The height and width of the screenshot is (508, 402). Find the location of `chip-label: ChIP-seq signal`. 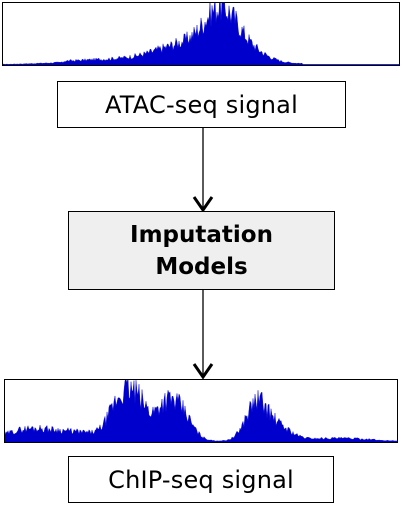

chip-label: ChIP-seq signal is located at coordinates (201, 479).